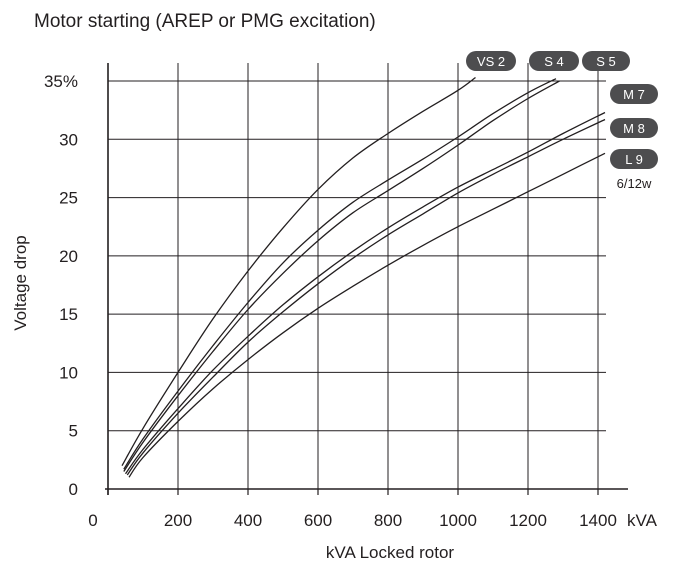  I want to click on x-tick-label-1000: 1000, so click(458, 520).